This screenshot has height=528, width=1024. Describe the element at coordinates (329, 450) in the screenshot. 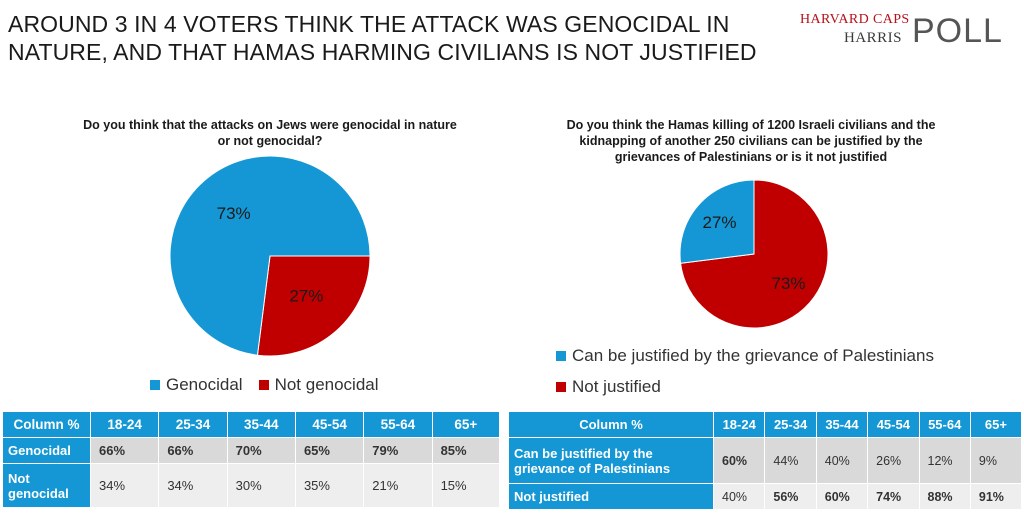

I see `table-cell: 65%` at that location.